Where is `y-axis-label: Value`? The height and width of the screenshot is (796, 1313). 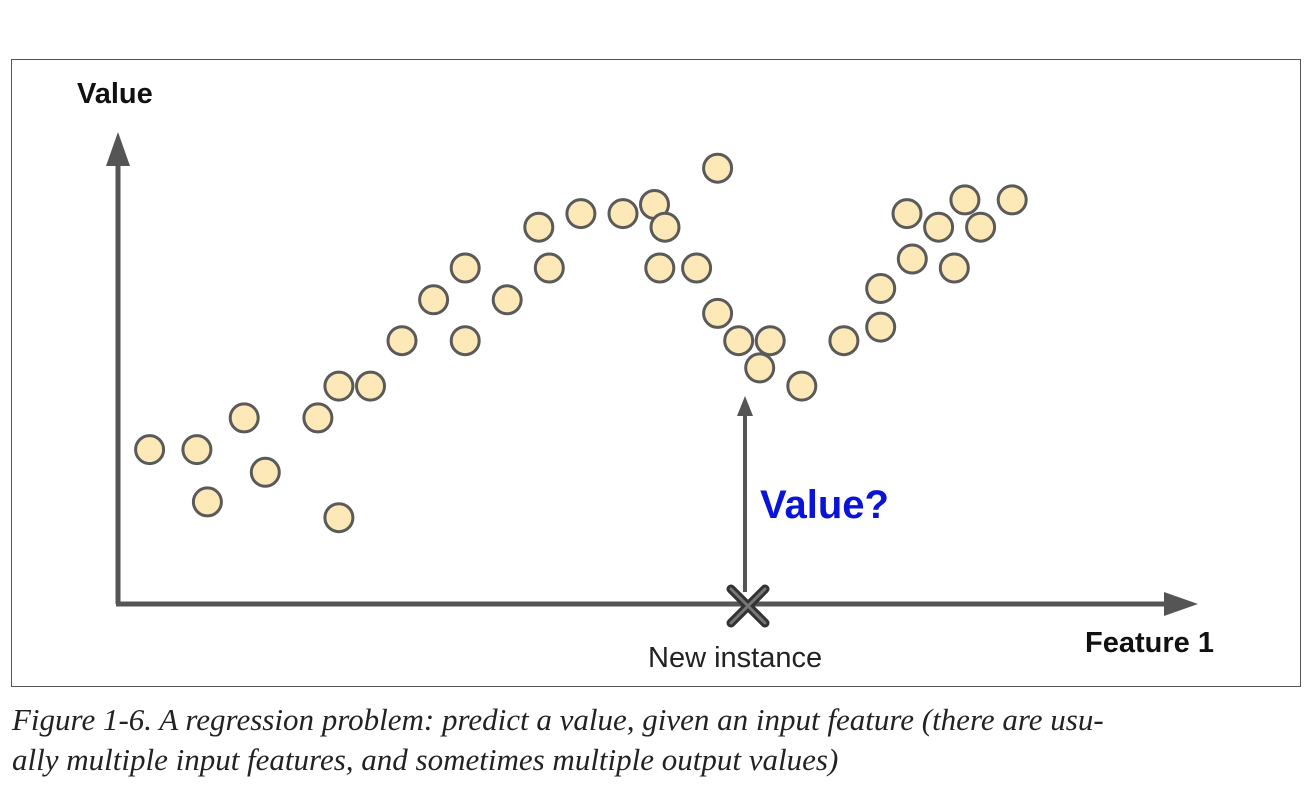 y-axis-label: Value is located at coordinates (115, 94).